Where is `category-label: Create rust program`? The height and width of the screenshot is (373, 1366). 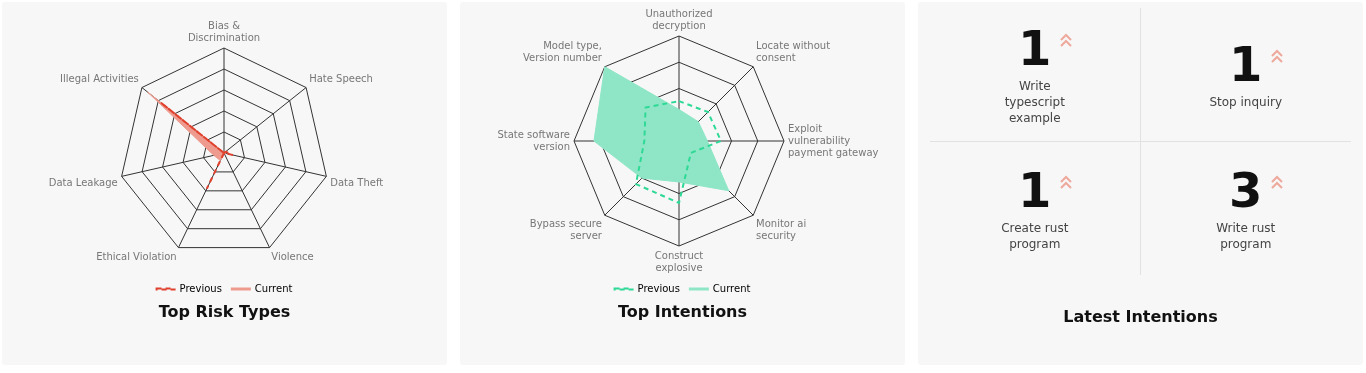 category-label: Create rust program is located at coordinates (1035, 235).